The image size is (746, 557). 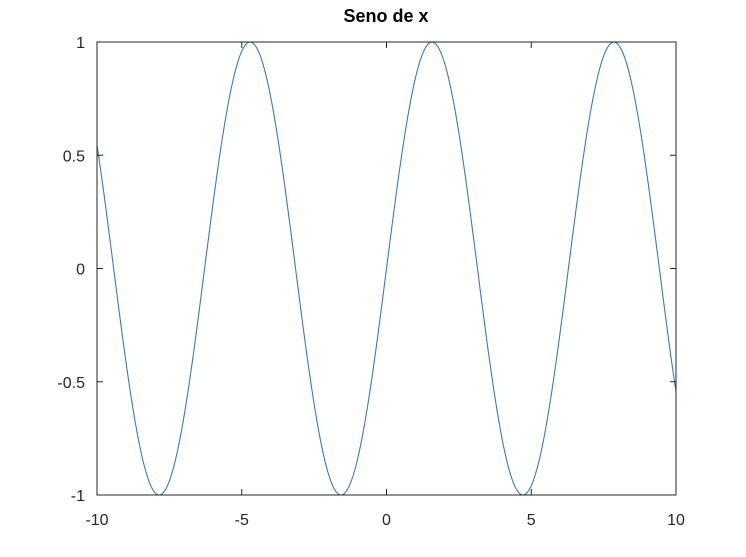 What do you see at coordinates (80, 43) in the screenshot?
I see `y-tick-label: 1` at bounding box center [80, 43].